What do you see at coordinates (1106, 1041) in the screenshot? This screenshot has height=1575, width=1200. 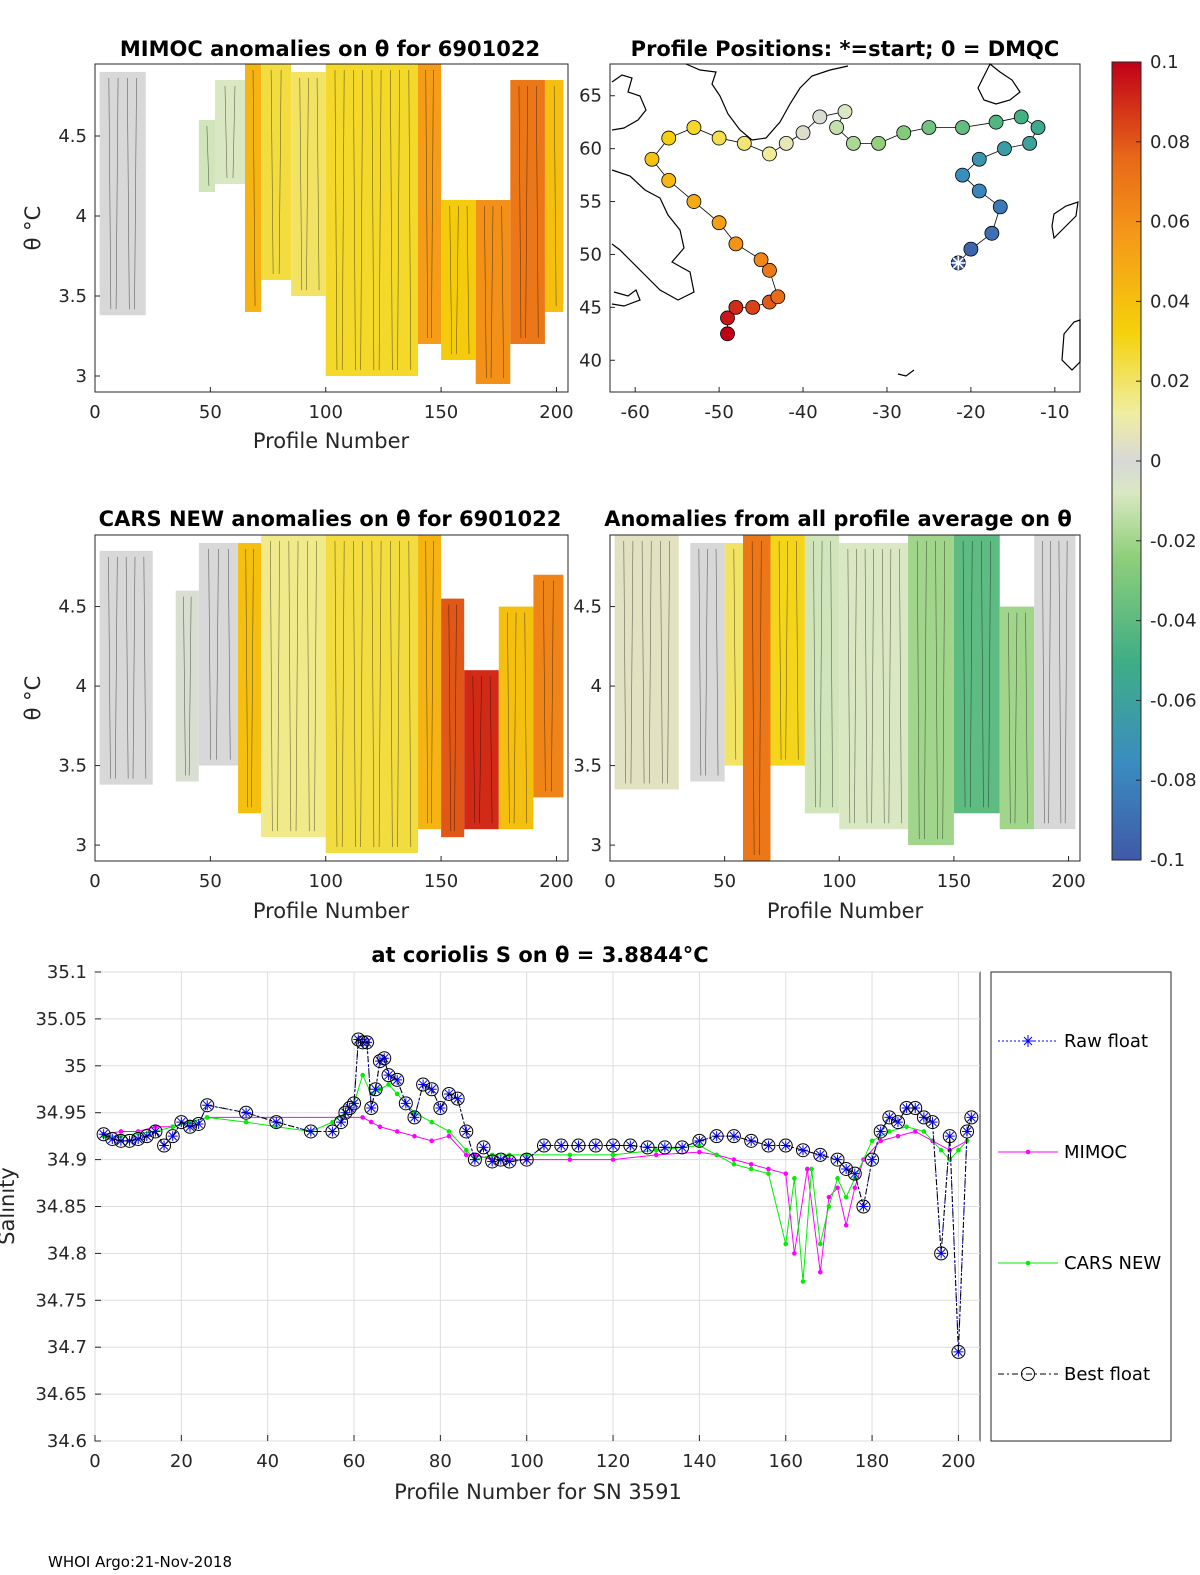 I see `legend-label: Raw float` at bounding box center [1106, 1041].